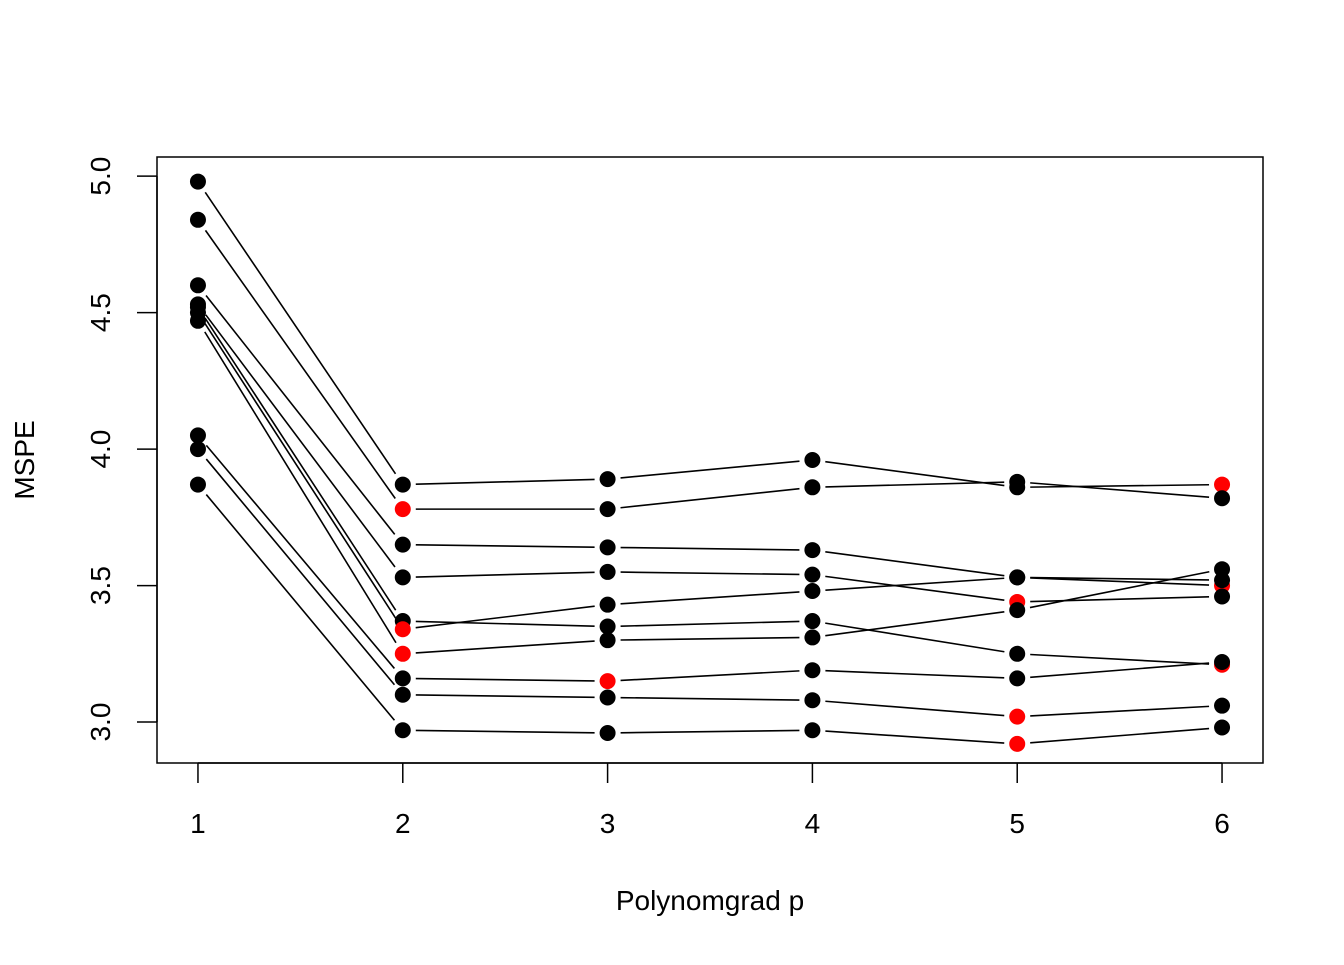  Describe the element at coordinates (710, 900) in the screenshot. I see `x-axis-label: Polynomgrad p` at that location.